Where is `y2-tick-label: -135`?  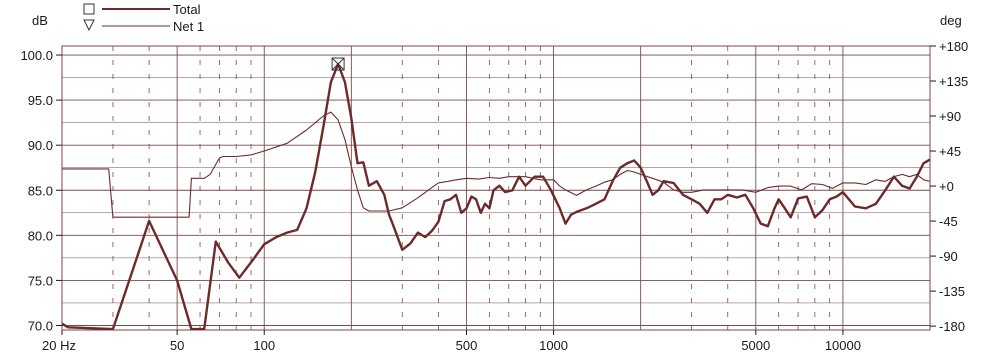
y2-tick-label: -135 is located at coordinates (952, 291).